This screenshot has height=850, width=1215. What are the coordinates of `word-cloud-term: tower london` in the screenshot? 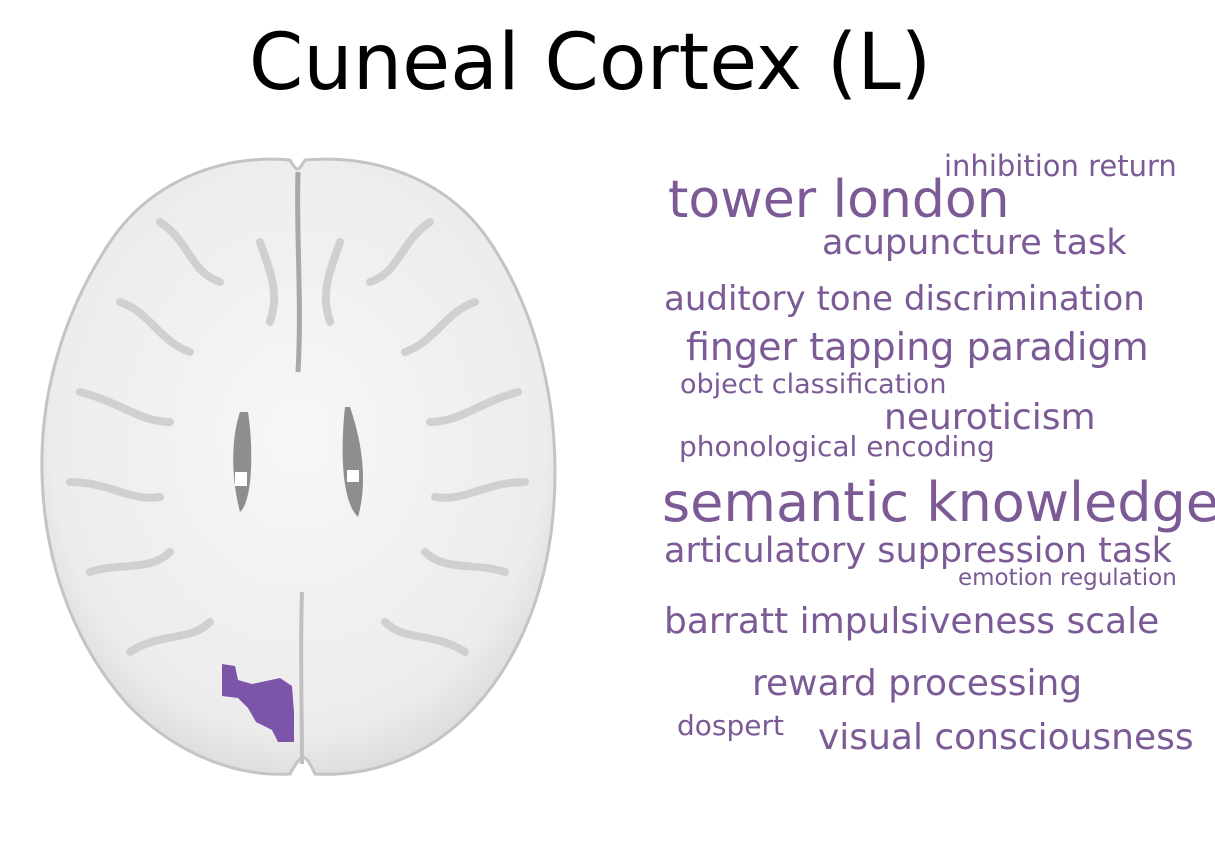 It's located at (839, 200).